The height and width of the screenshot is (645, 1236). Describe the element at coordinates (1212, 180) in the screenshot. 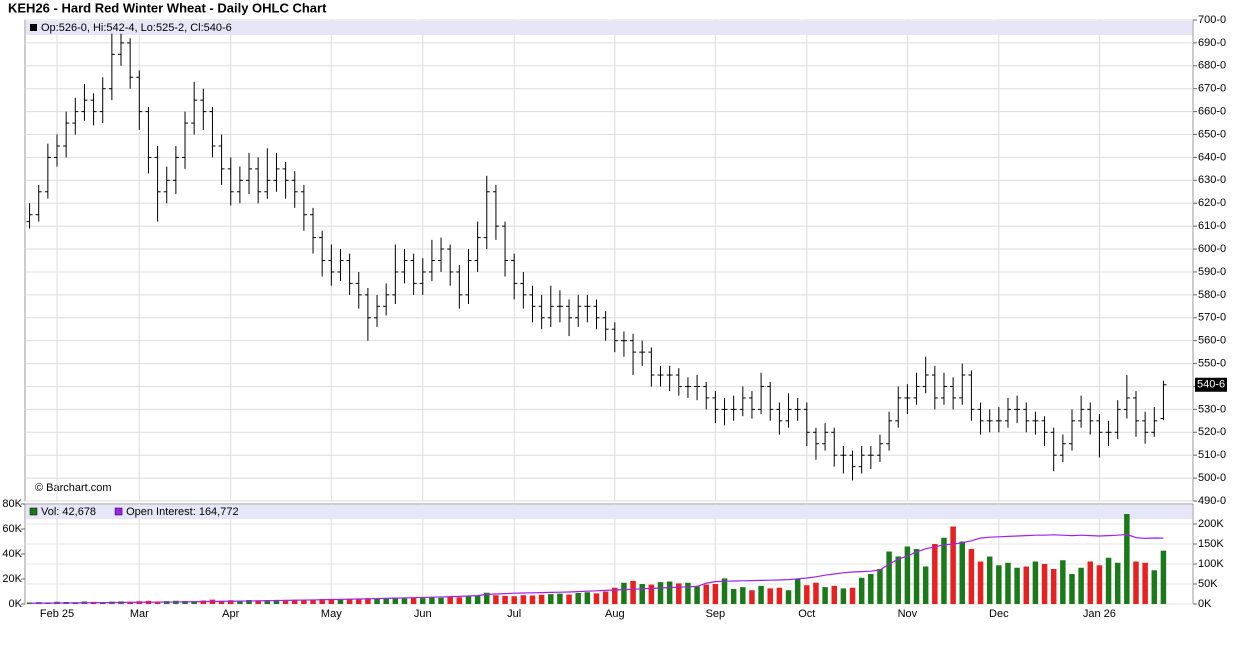

I see `y-tick-label: 630-0` at that location.